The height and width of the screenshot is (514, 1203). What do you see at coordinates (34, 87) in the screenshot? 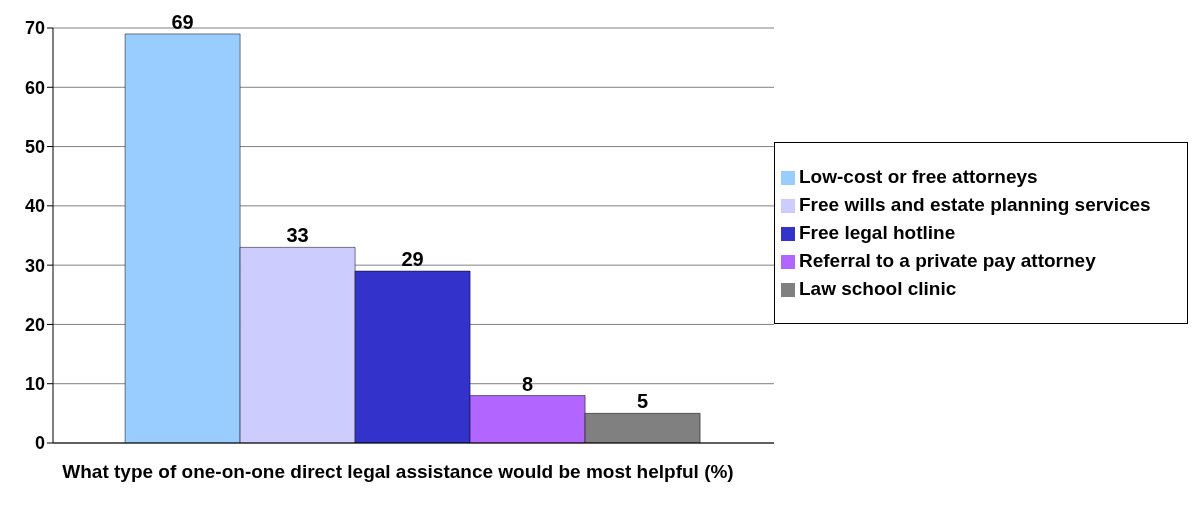
I see `y-tick-label: 60` at bounding box center [34, 87].